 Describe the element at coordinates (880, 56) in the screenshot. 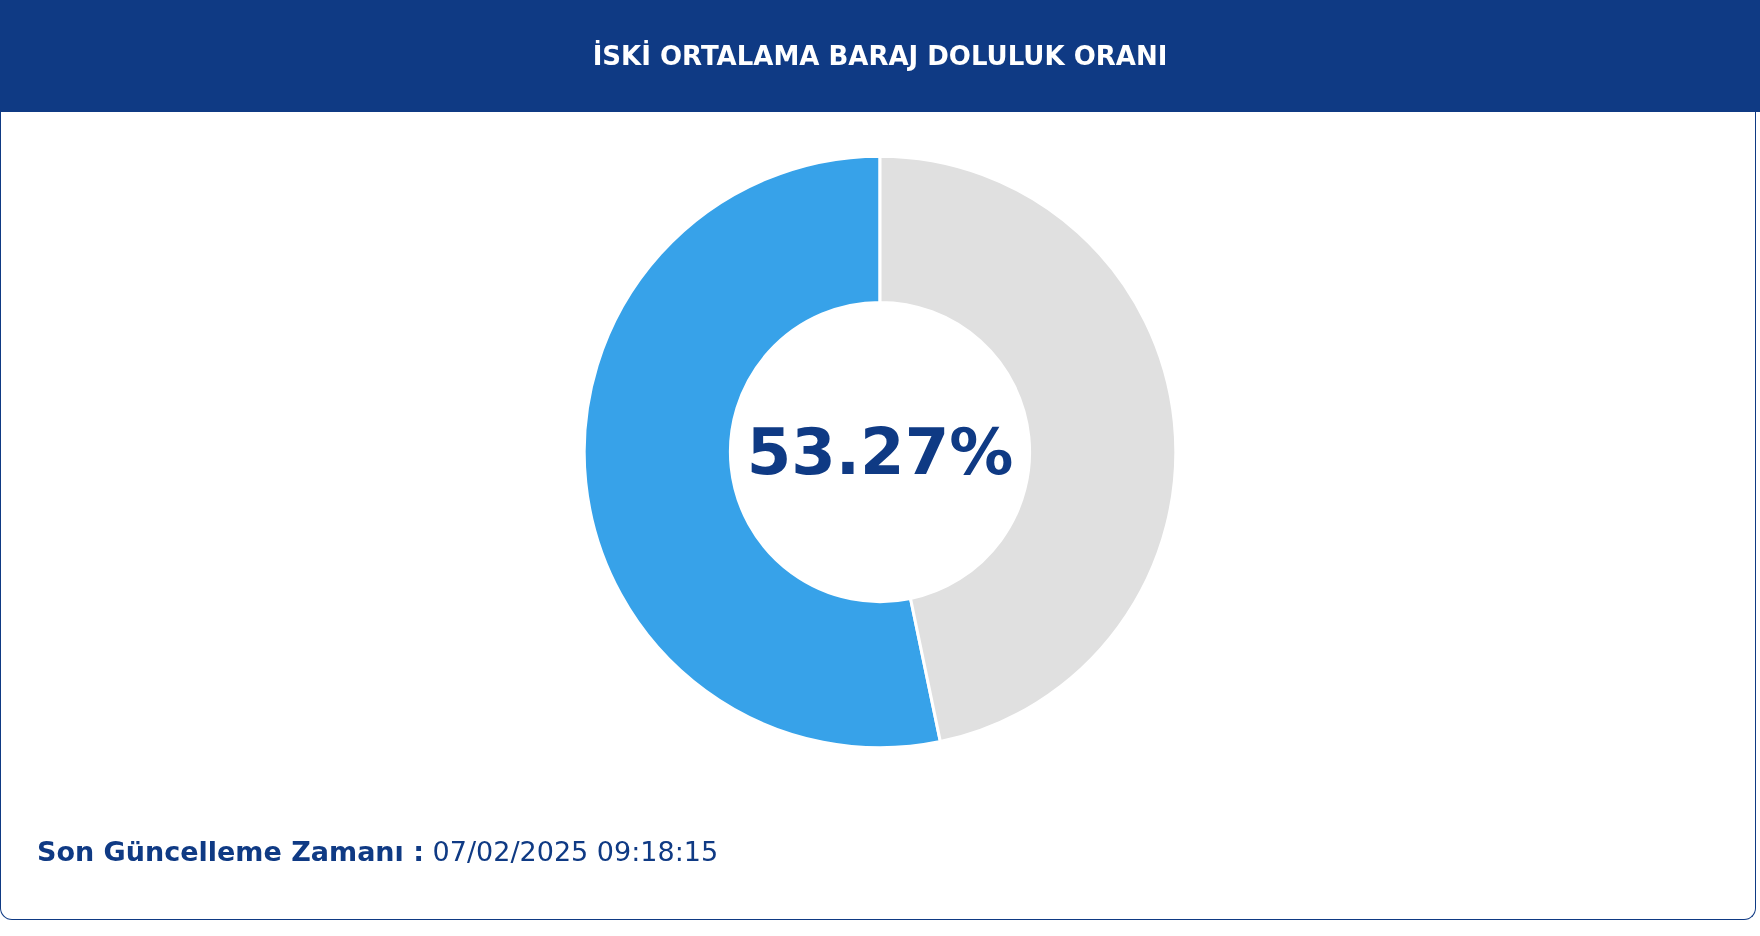

I see `chart-title: İSKİ ORTALAMA BARAJ DOLULUK ORANI` at that location.